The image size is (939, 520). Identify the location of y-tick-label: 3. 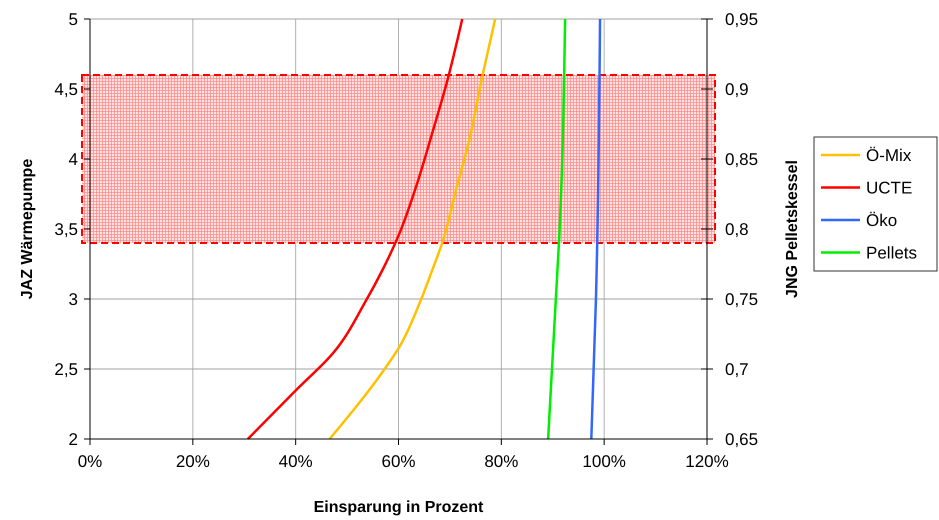
(73, 299).